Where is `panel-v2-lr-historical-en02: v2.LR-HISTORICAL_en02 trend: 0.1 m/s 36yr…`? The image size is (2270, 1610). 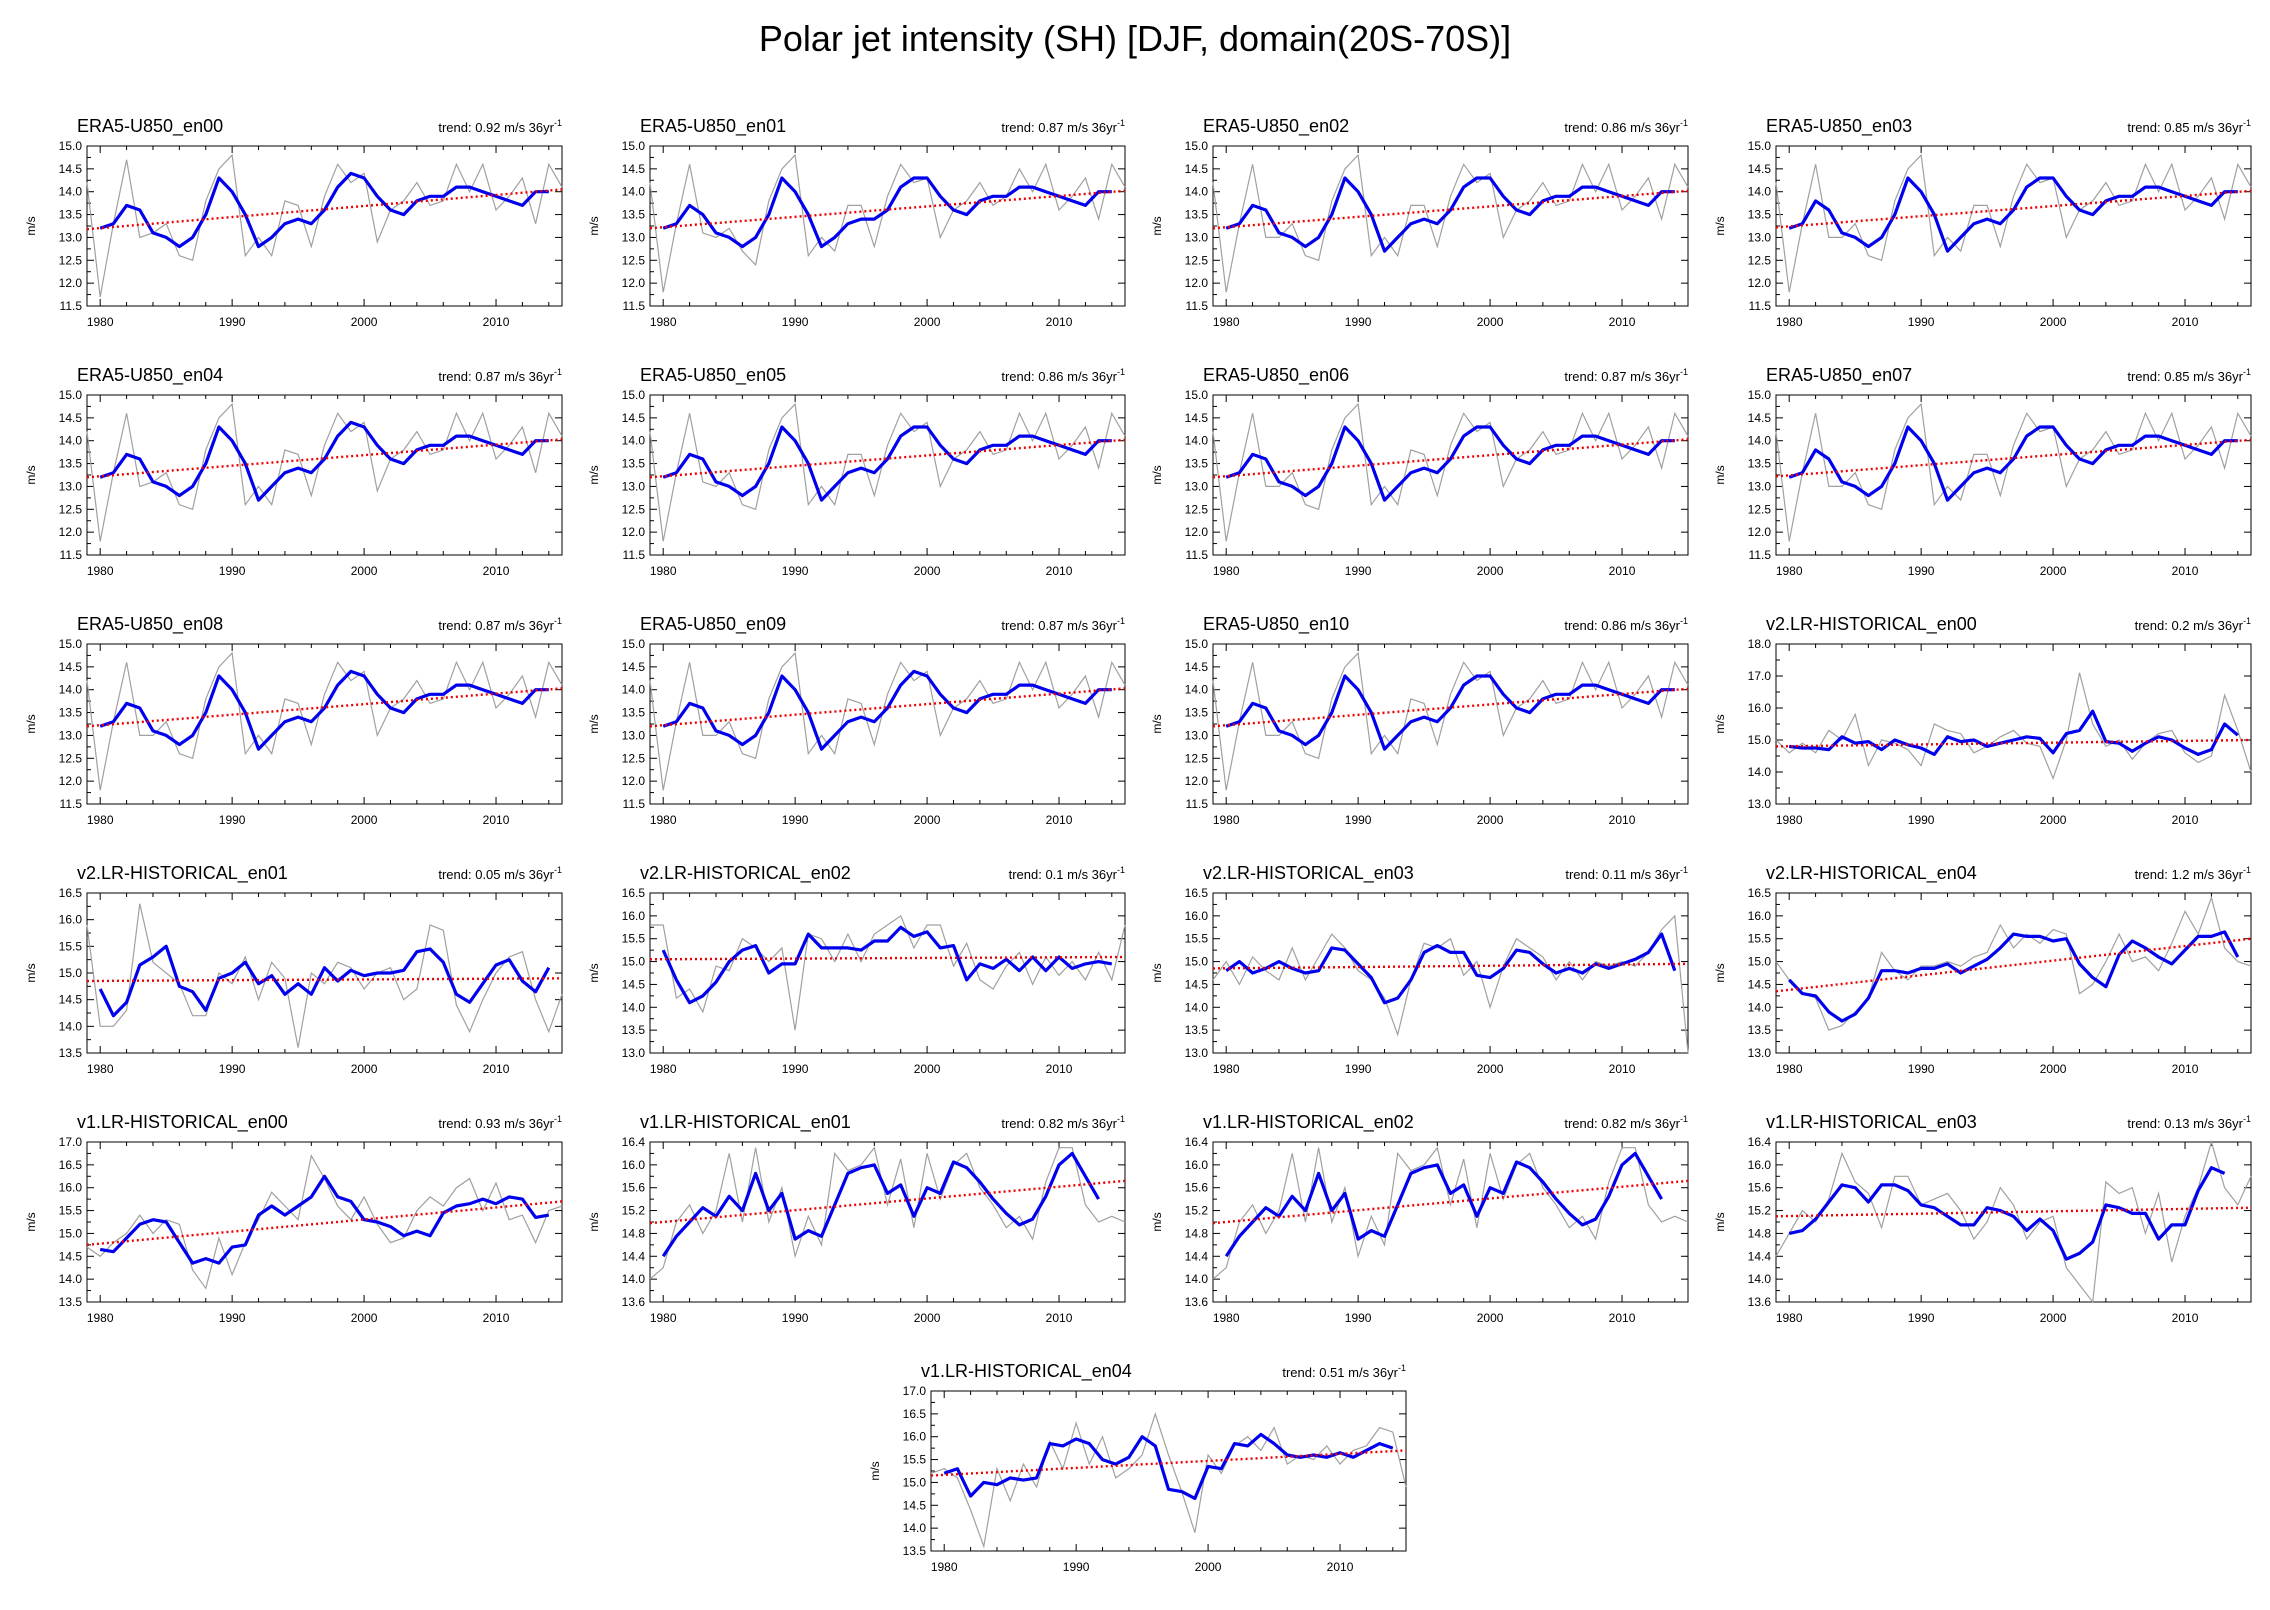
panel-v2-lr-historical-en02: v2.LR-HISTORICAL_en02 trend: 0.1 m/s 36yr… is located at coordinates (856, 969).